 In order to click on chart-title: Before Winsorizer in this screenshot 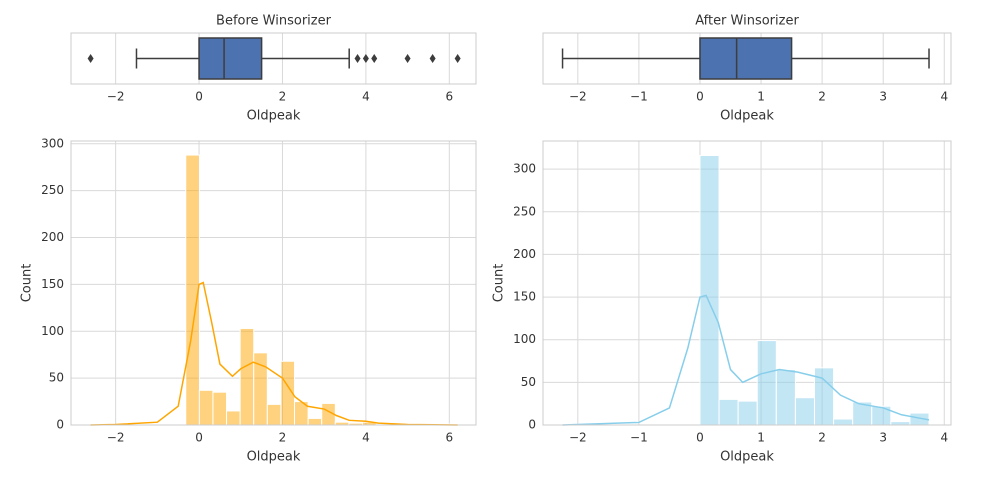, I will do `click(274, 21)`.